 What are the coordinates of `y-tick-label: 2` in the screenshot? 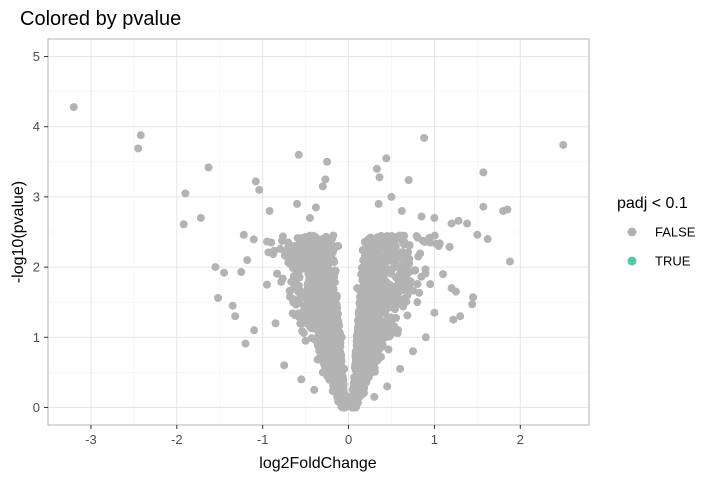 It's located at (36, 267).